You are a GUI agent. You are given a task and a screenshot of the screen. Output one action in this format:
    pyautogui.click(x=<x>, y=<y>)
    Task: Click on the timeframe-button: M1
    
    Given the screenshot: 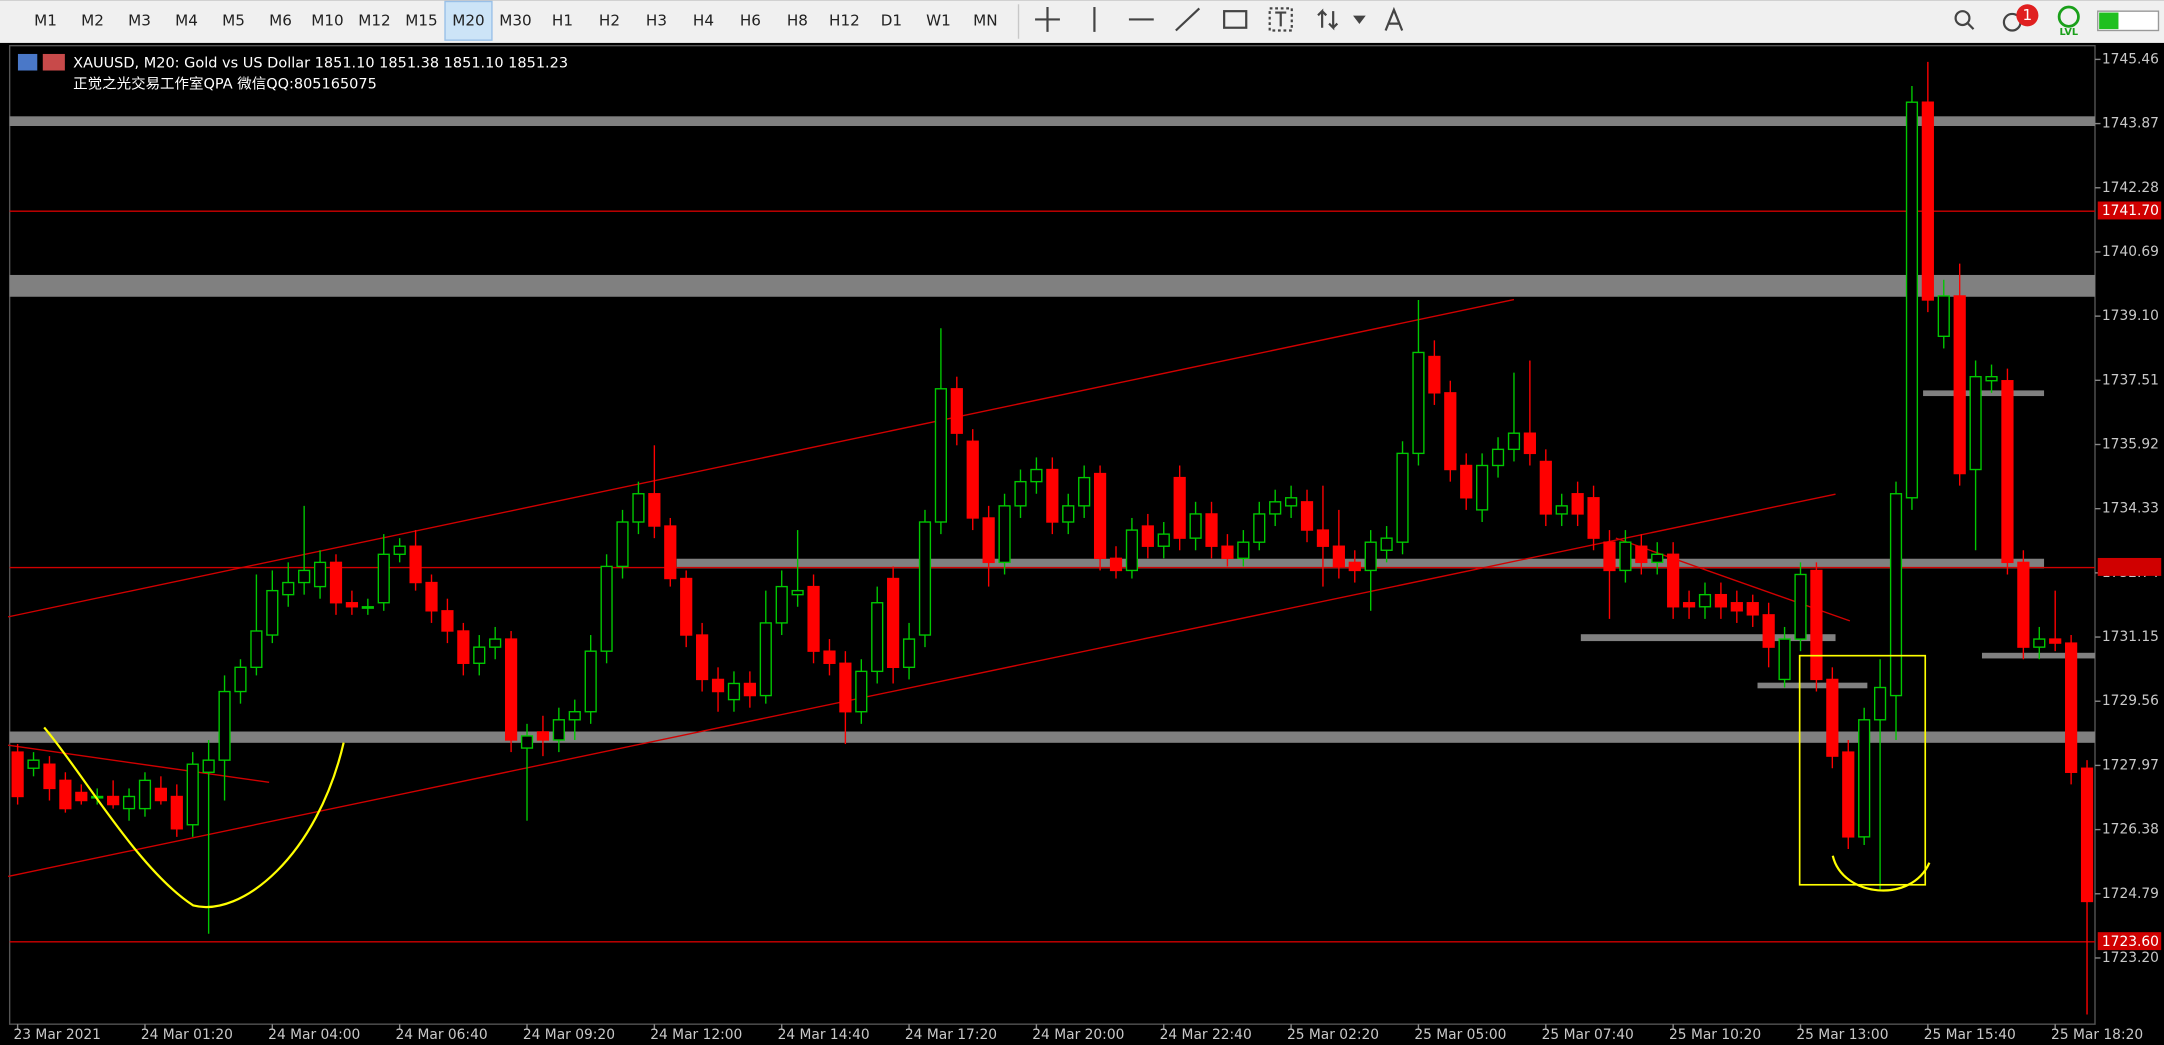 What is the action you would take?
    pyautogui.click(x=45, y=20)
    